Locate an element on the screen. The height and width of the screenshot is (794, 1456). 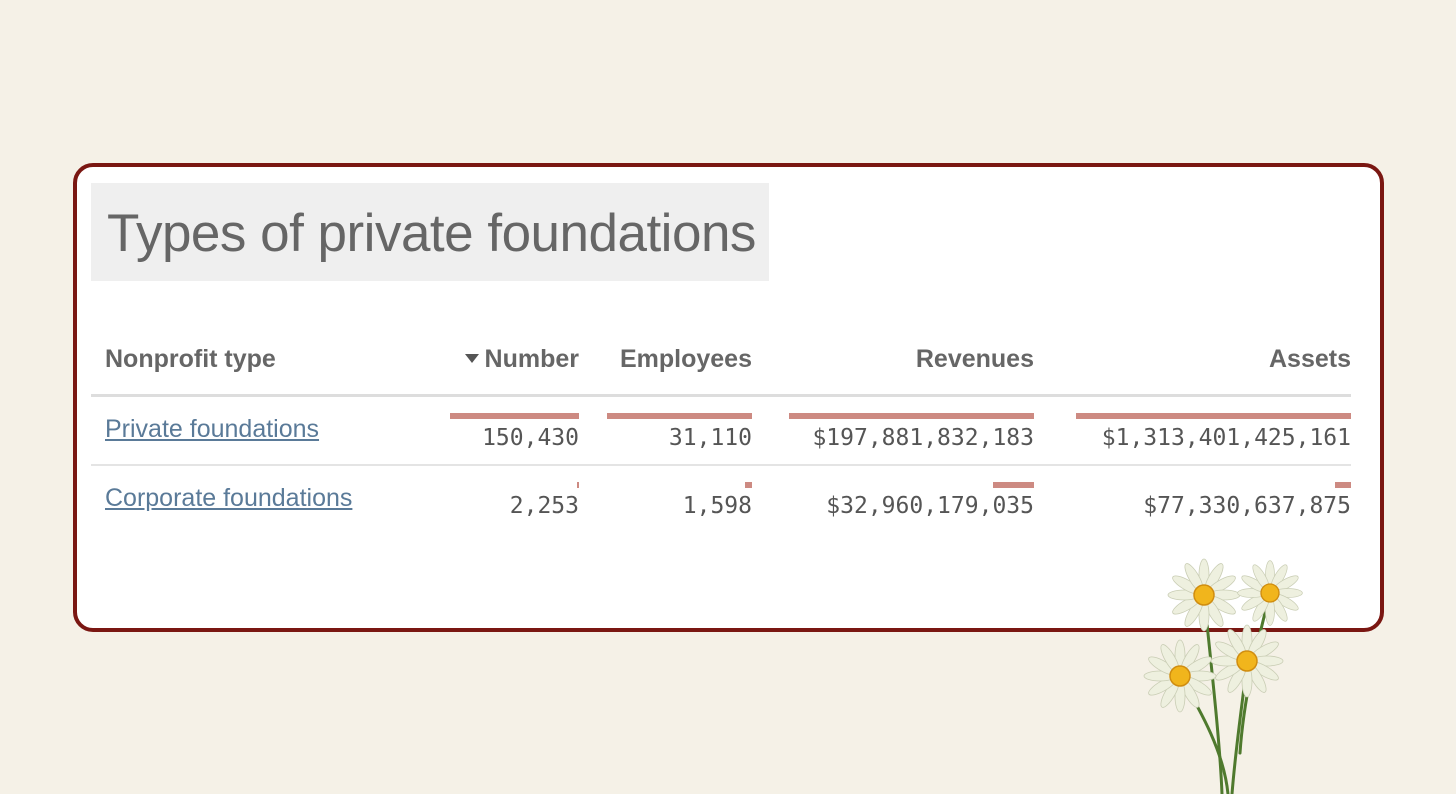
revenues-value: $32,960,179,035 is located at coordinates (930, 506).